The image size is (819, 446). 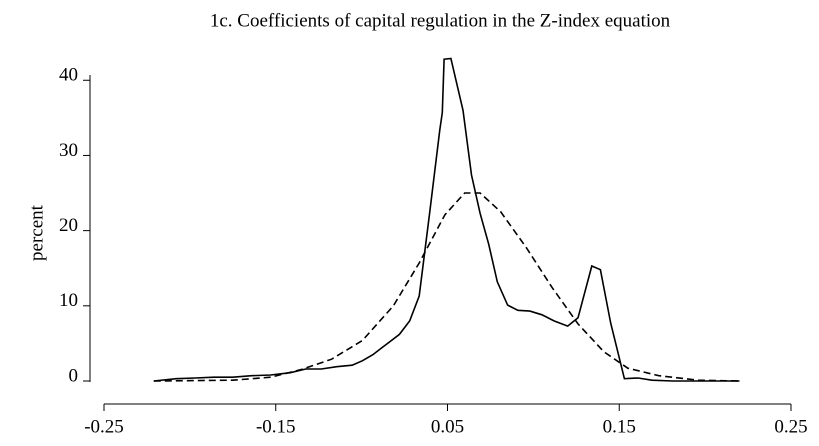 What do you see at coordinates (68, 75) in the screenshot?
I see `y-tick-label: 40` at bounding box center [68, 75].